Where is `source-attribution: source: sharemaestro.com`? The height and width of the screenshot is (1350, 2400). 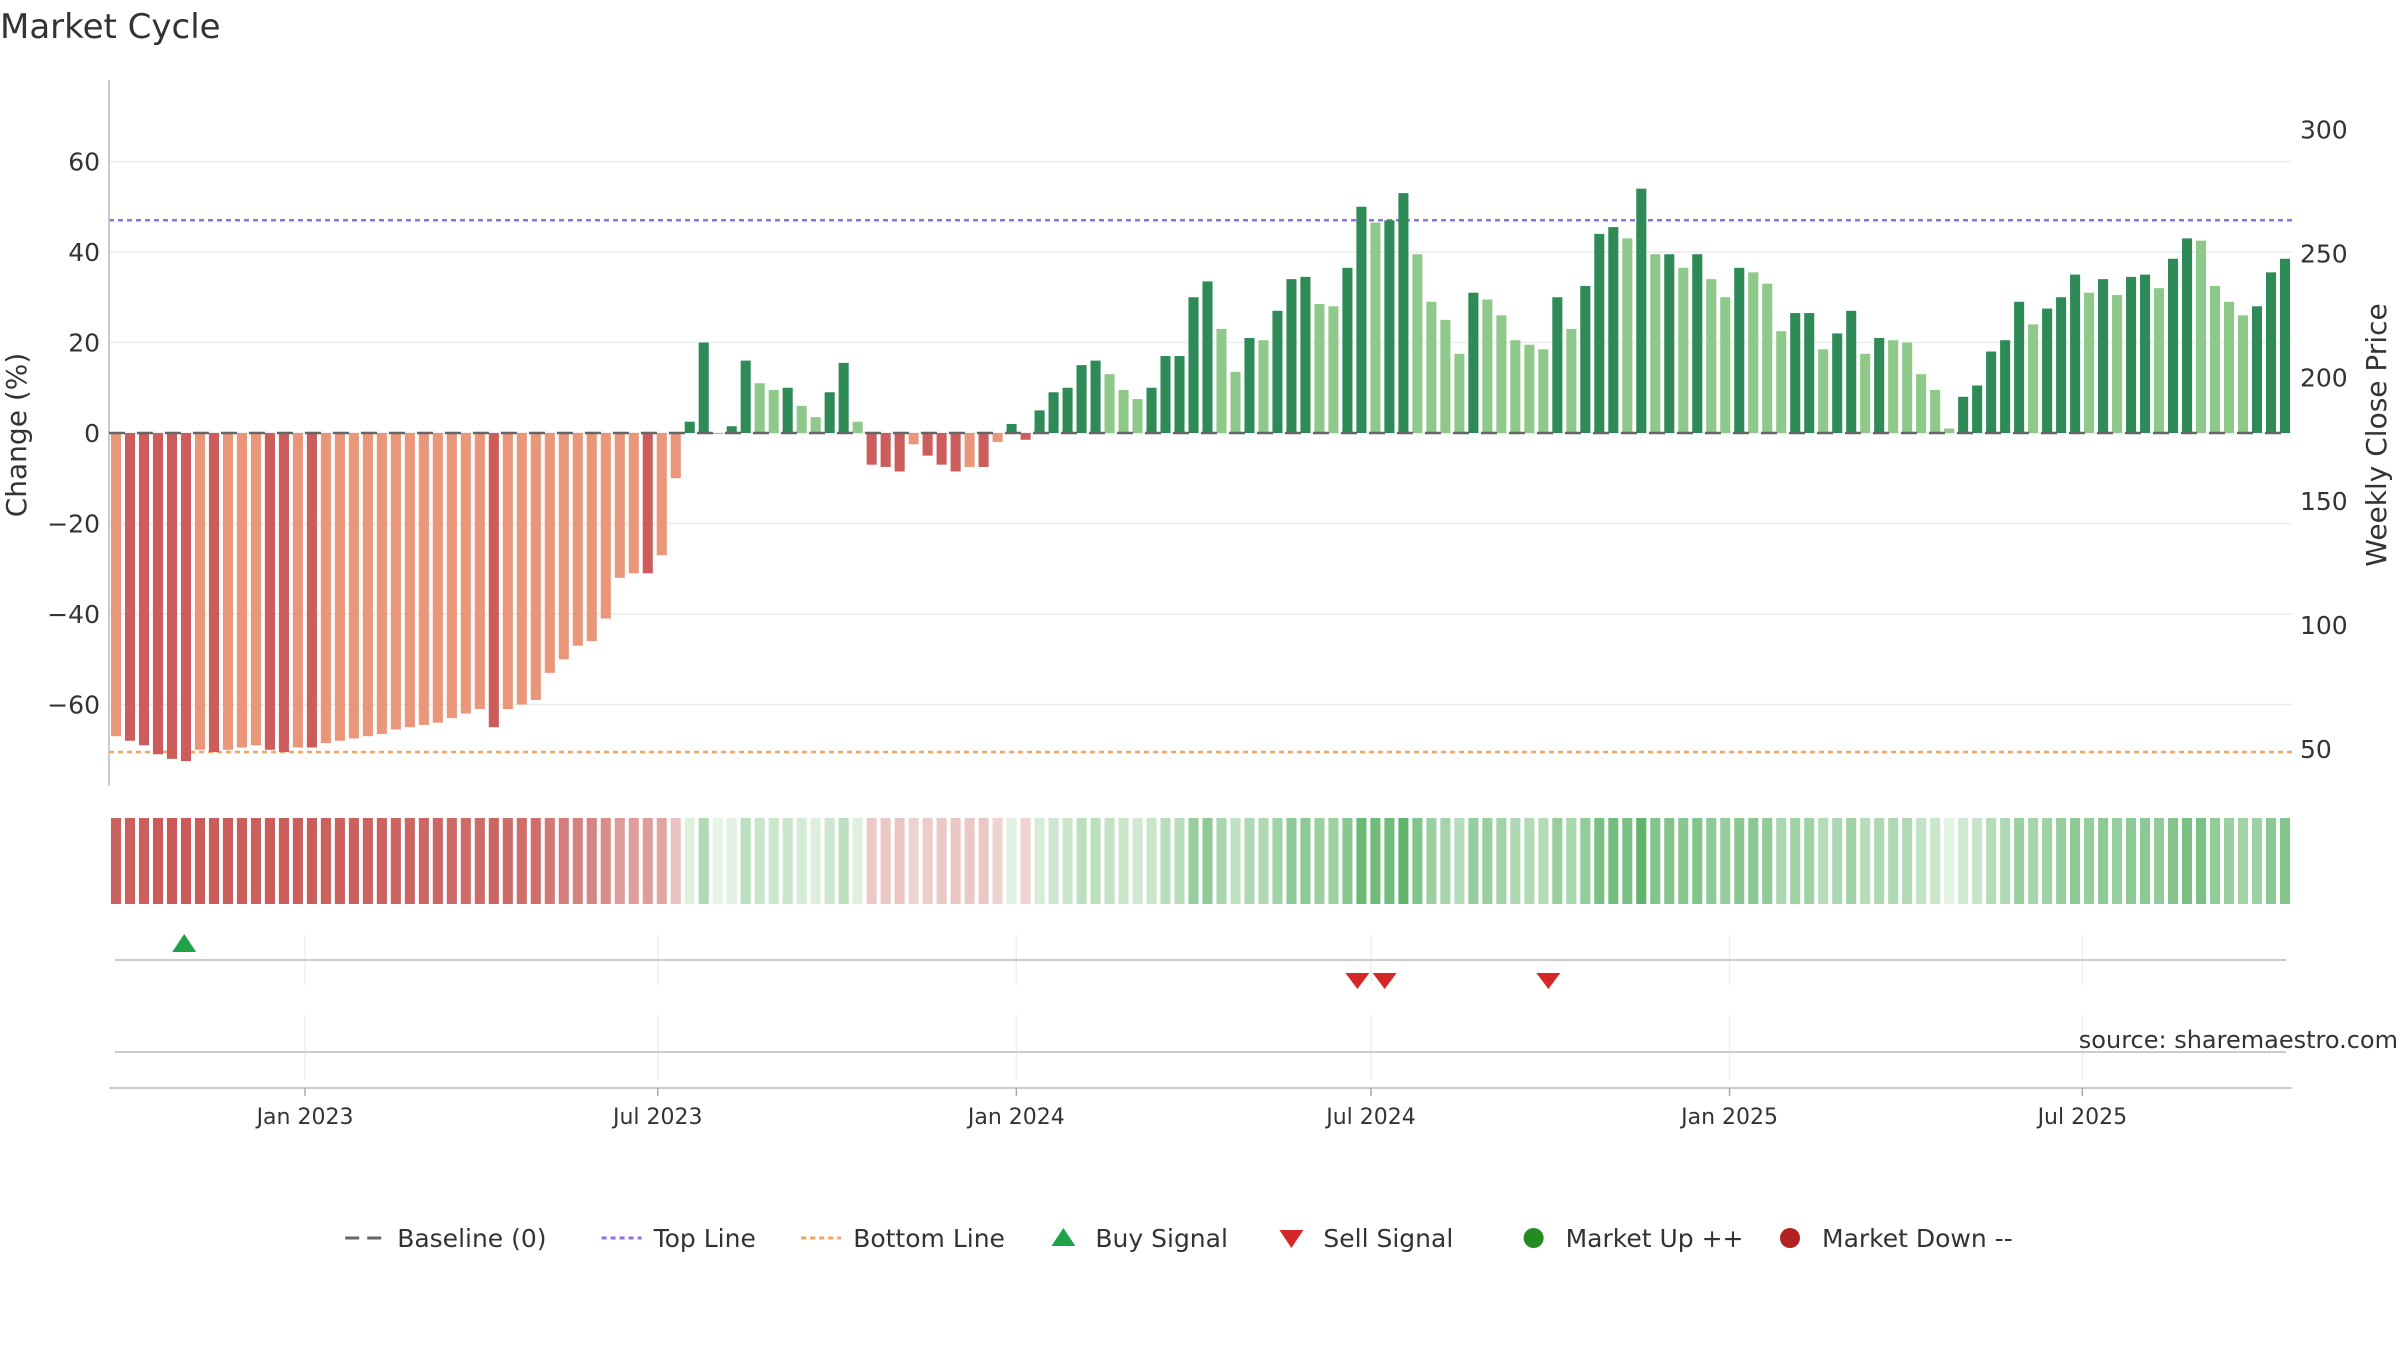 source-attribution: source: sharemaestro.com is located at coordinates (2238, 1040).